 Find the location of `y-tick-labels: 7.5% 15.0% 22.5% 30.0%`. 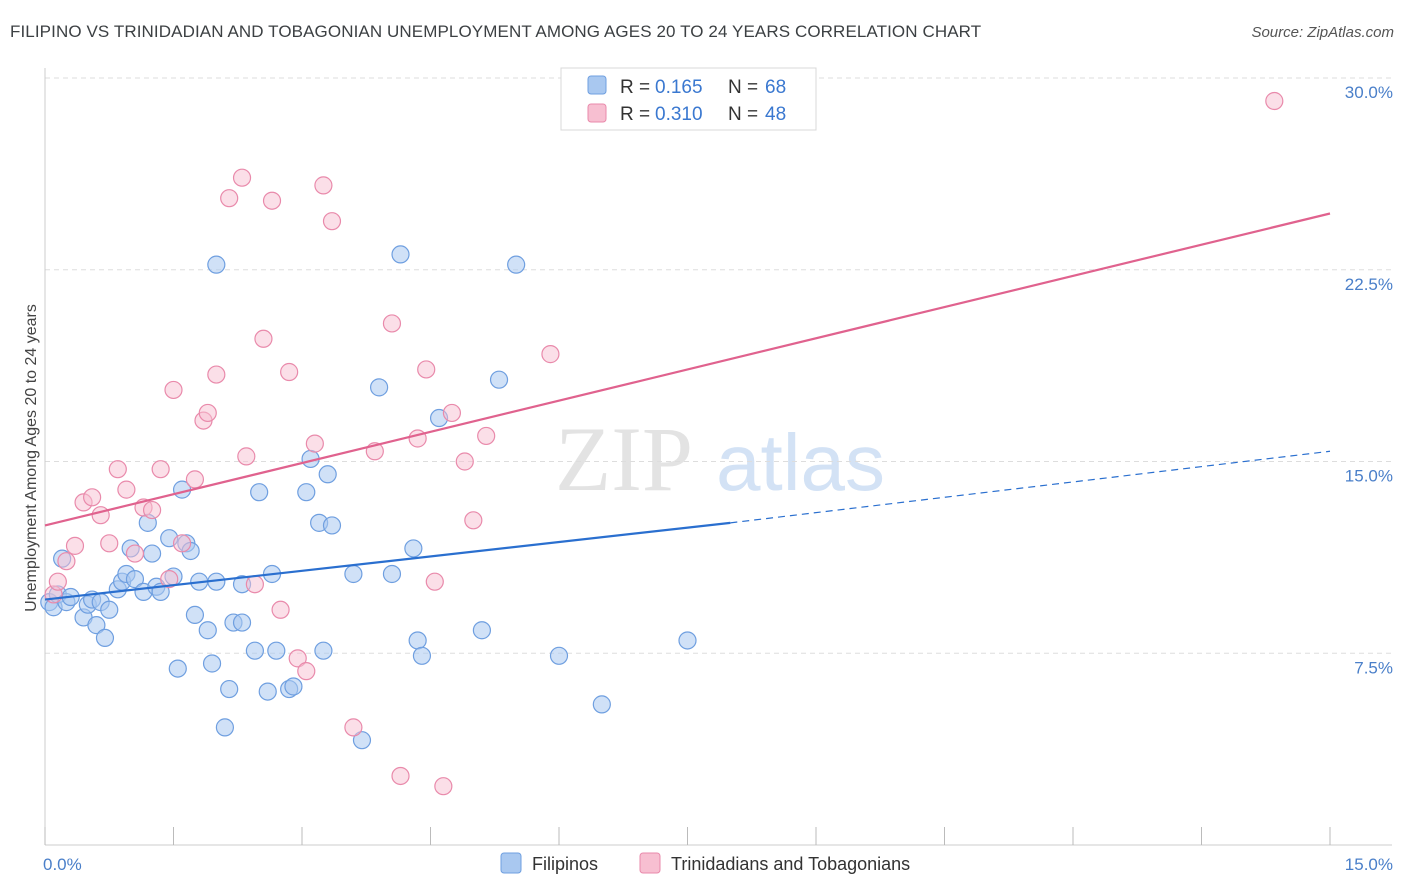

y-tick-labels: 7.5% 15.0% 22.5% 30.0% is located at coordinates (1369, 380).